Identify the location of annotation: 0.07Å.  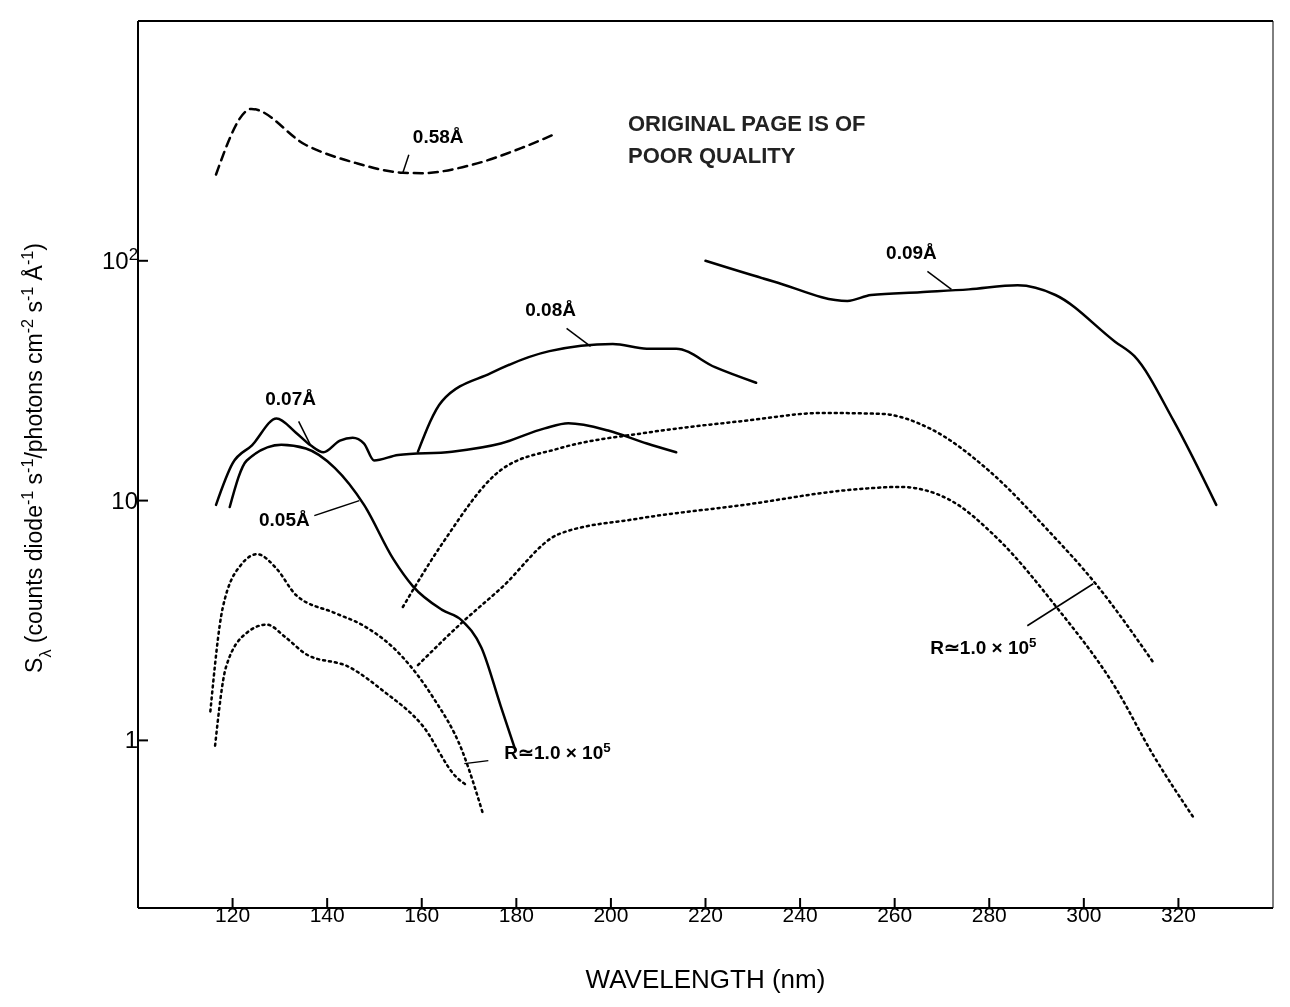
(291, 399).